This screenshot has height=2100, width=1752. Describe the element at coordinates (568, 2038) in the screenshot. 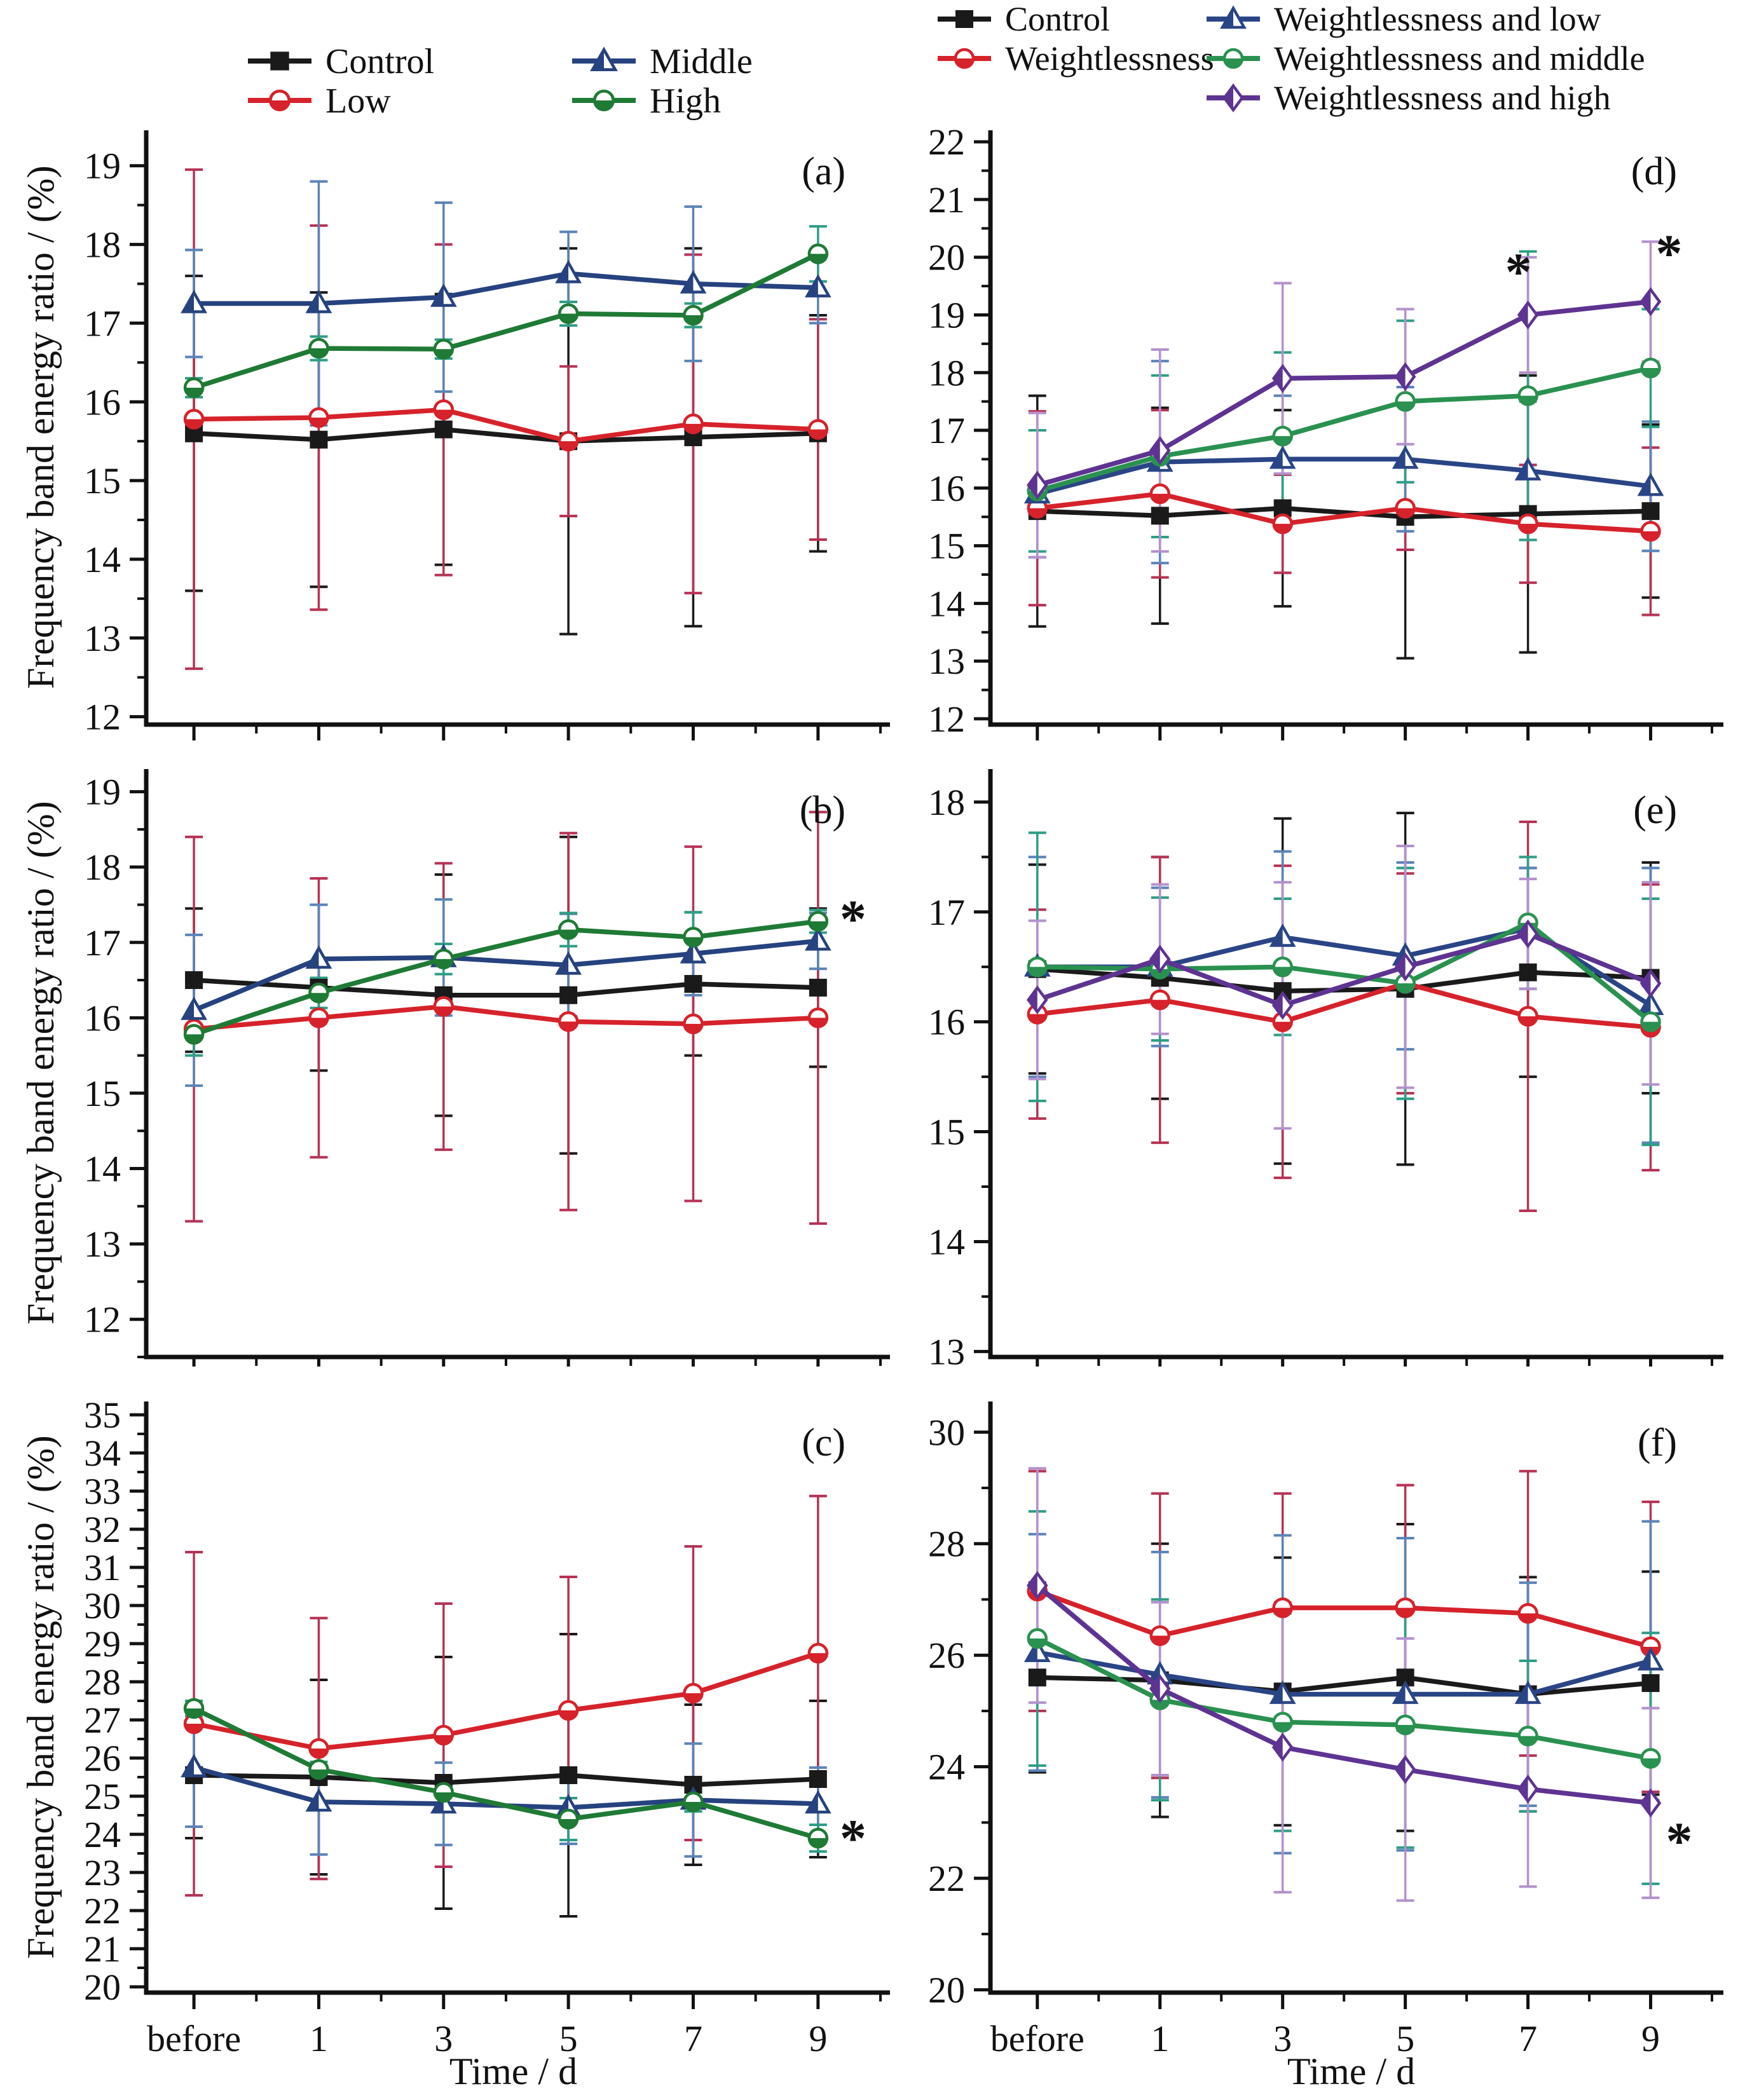

I see `x-tick-label: 5` at that location.